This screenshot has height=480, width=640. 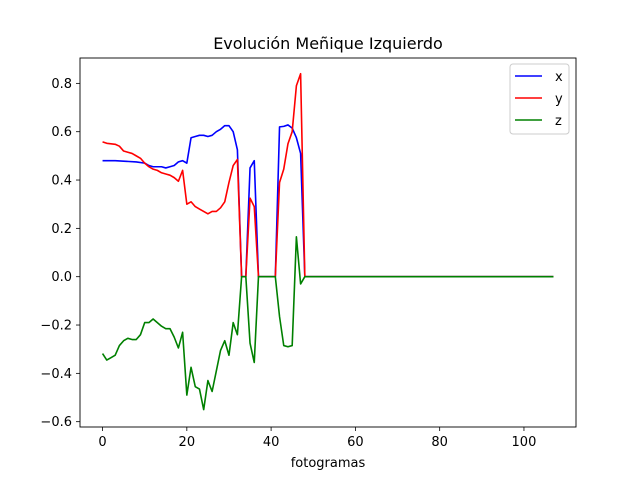 I want to click on x-axis-label: fotogramas, so click(x=328, y=463).